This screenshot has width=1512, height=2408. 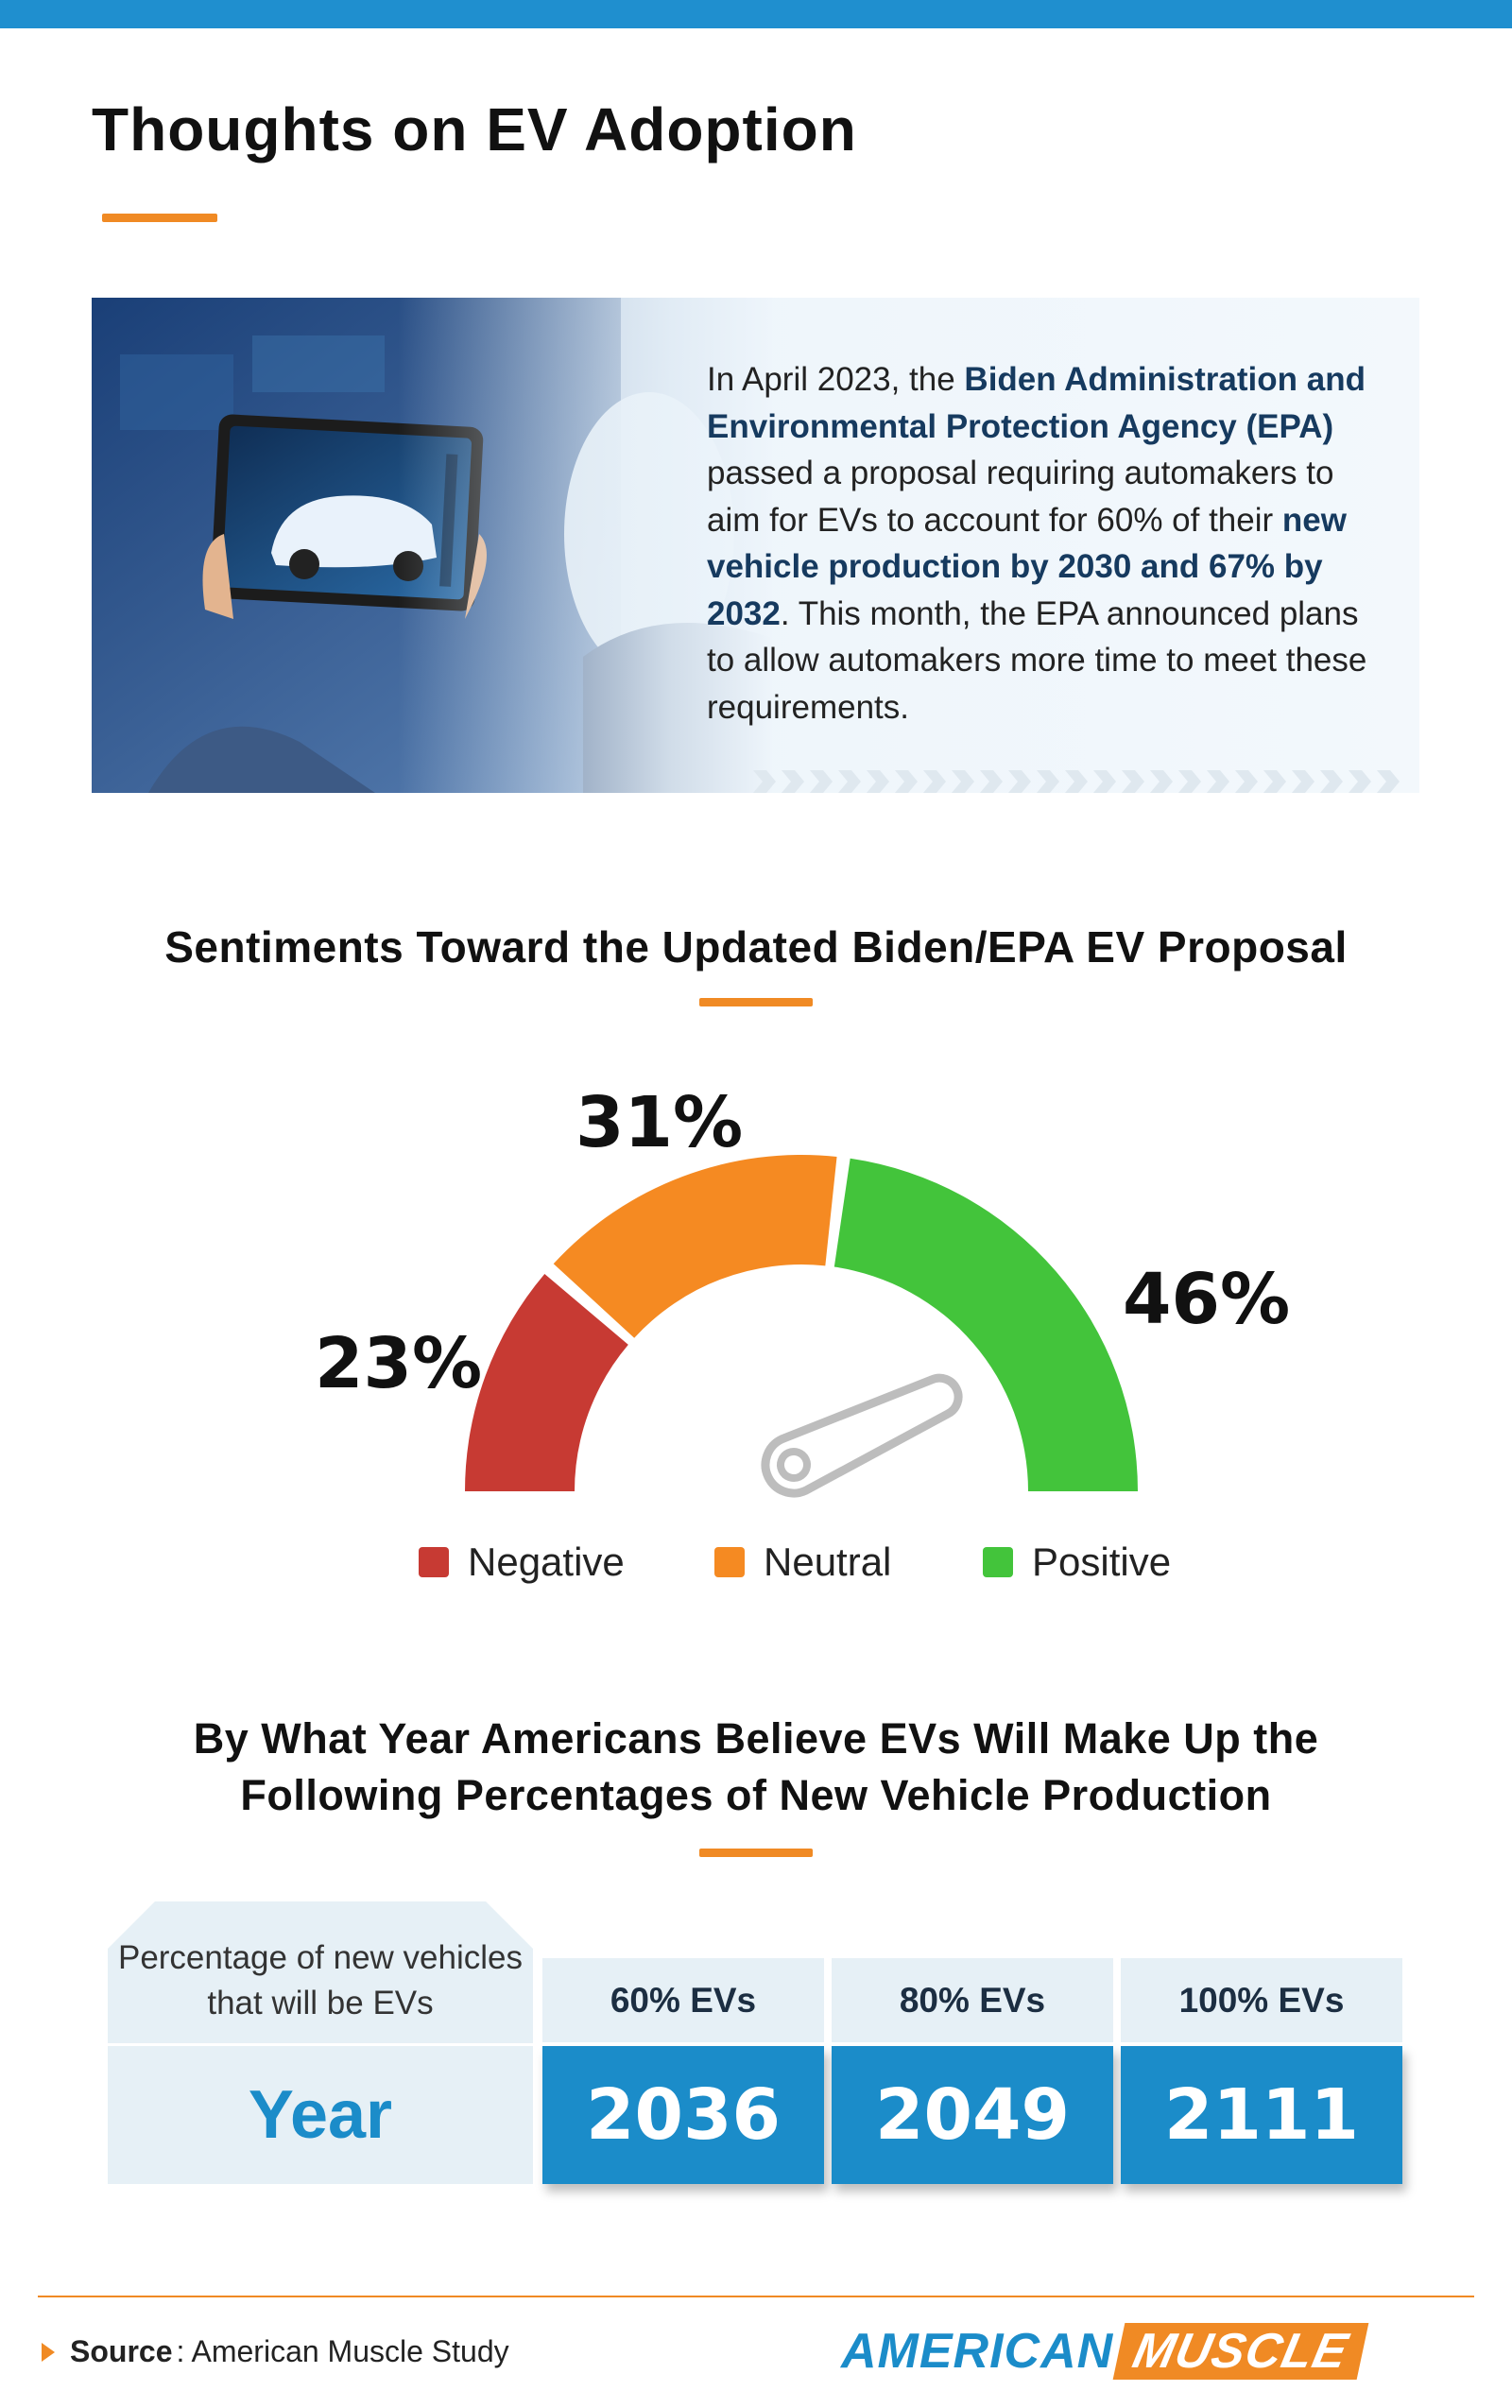 I want to click on american-muscle-logo: AMERICAN MUSCLE, so click(x=1105, y=2352).